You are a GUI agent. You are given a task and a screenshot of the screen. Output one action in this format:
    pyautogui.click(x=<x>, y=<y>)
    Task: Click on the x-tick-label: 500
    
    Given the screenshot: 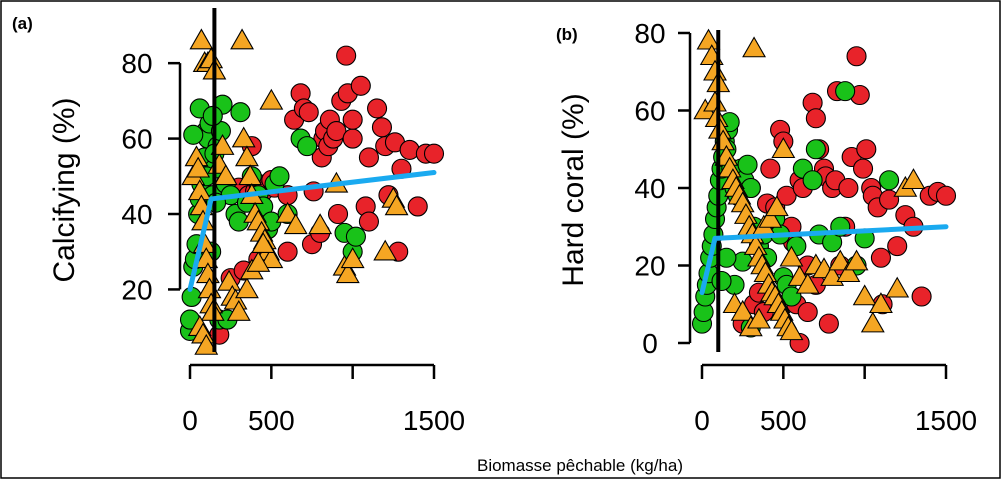 What is the action you would take?
    pyautogui.click(x=783, y=420)
    